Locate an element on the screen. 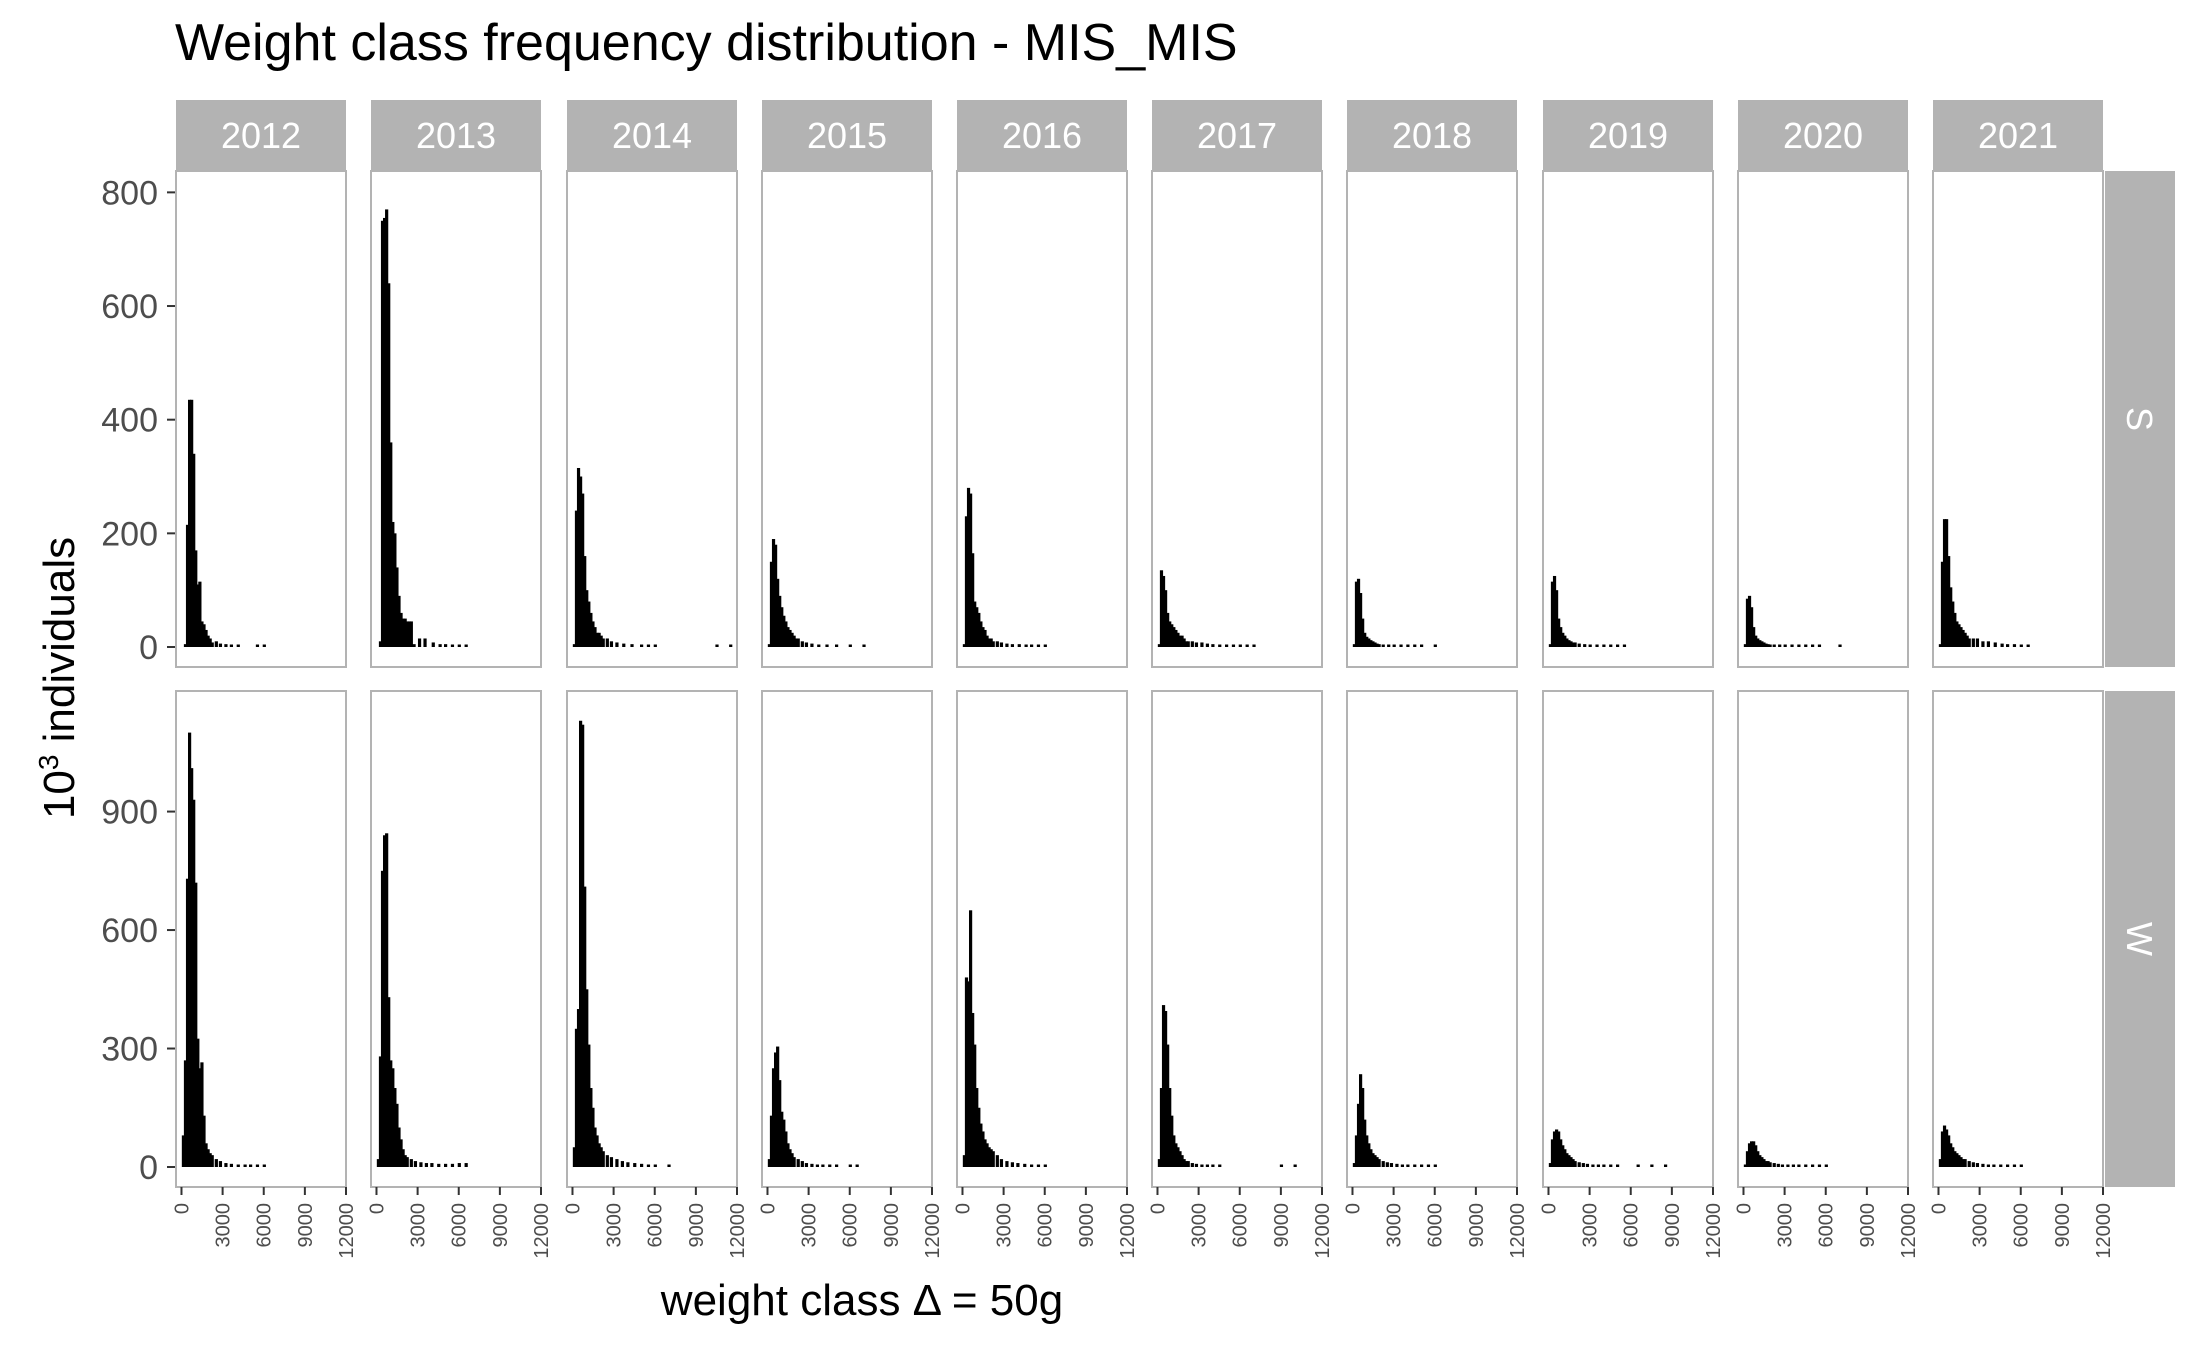  year-strip-label: 2015 is located at coordinates (847, 135).